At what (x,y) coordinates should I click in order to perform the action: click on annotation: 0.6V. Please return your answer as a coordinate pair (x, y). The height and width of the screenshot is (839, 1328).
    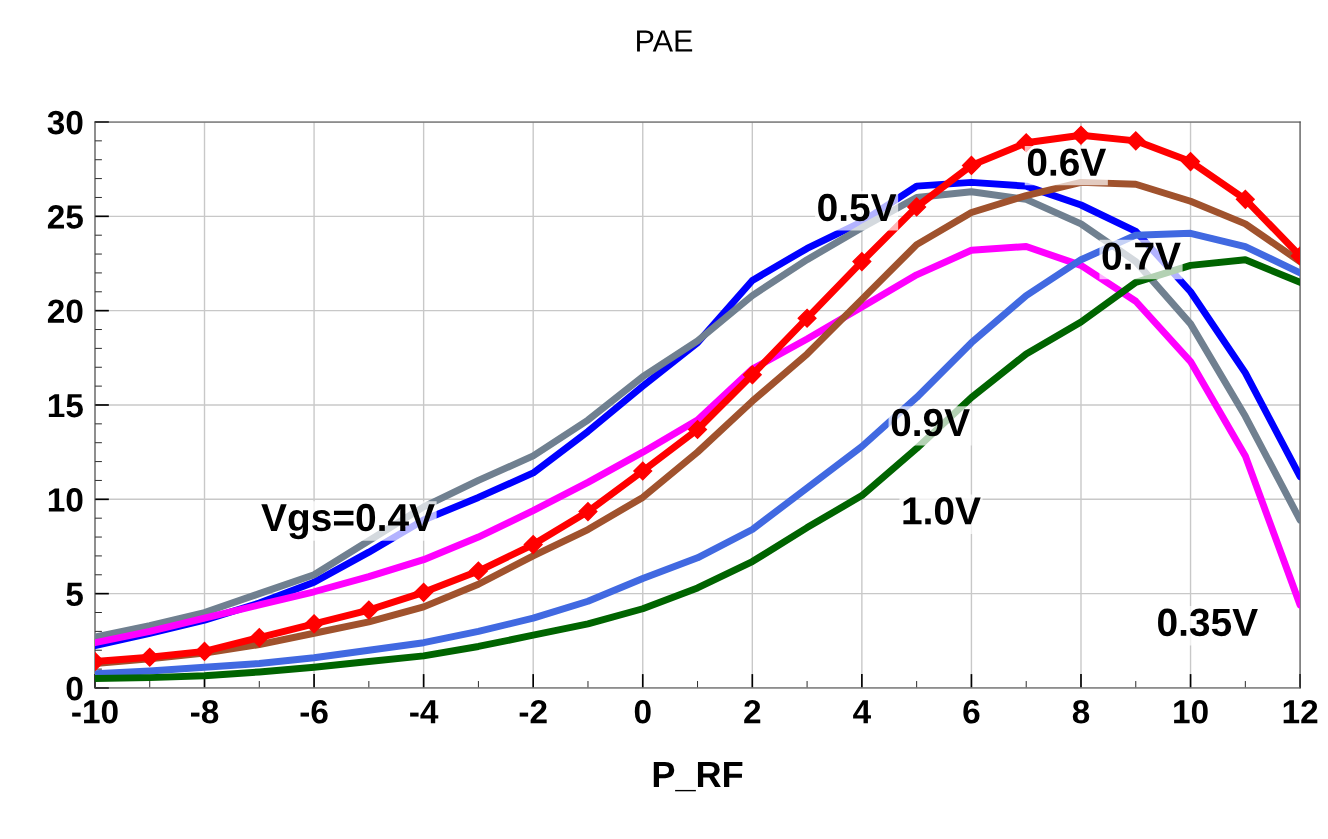
    Looking at the image, I should click on (1067, 162).